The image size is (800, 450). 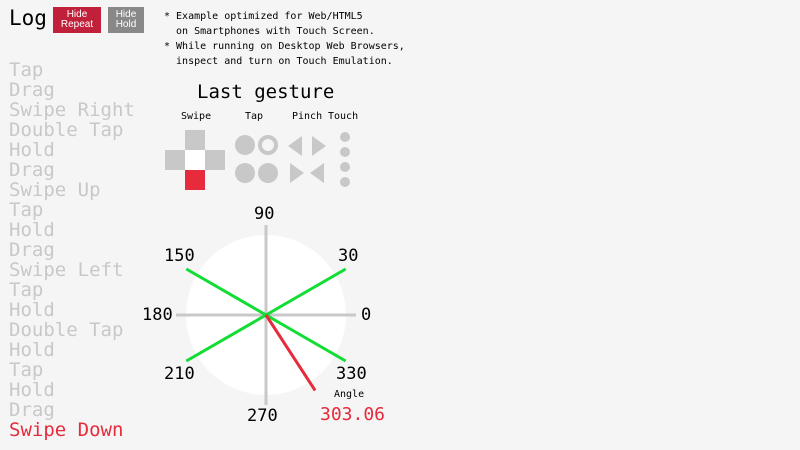 I want to click on log-item: Swipe Up, so click(x=55, y=190).